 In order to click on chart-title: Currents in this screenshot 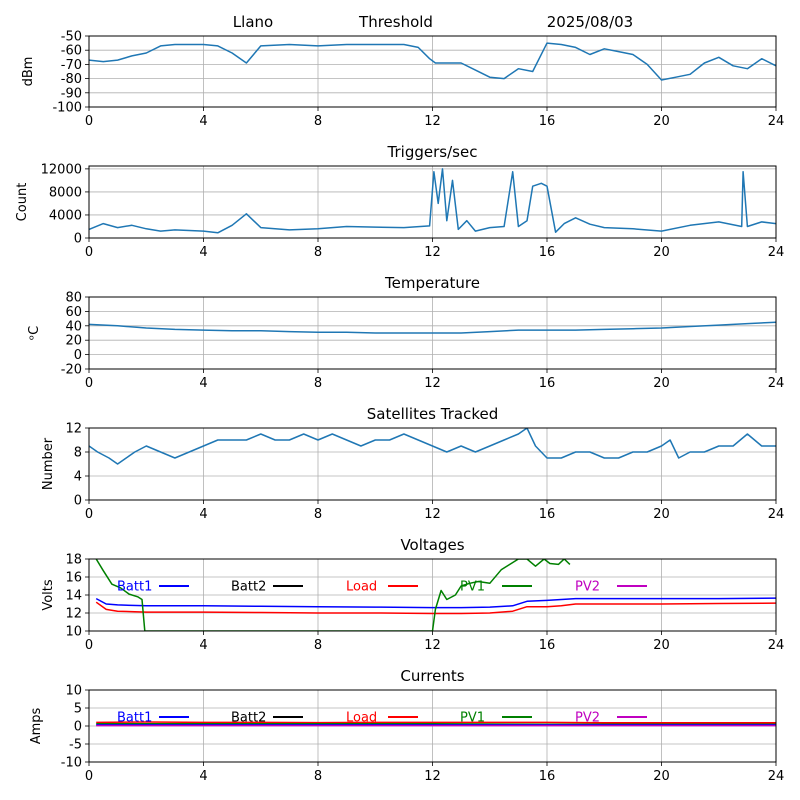, I will do `click(432, 676)`.